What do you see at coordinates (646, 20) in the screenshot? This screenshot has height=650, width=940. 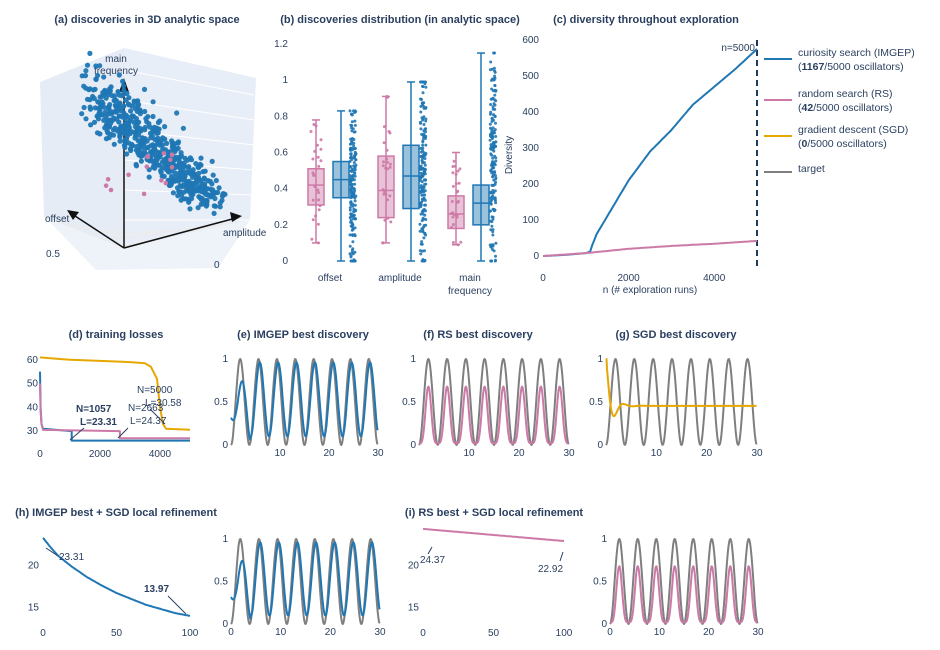 I see `panel-title-c: (c) diversity throughout exploration` at bounding box center [646, 20].